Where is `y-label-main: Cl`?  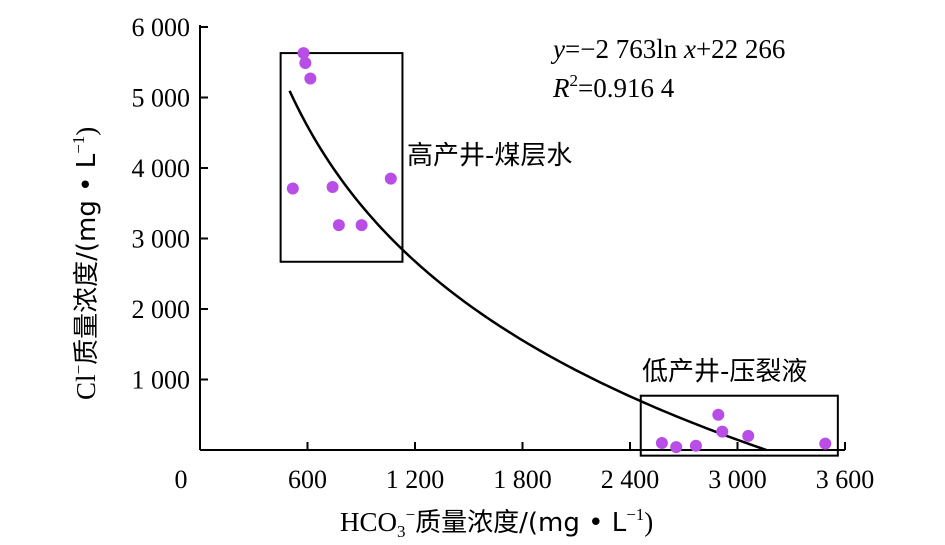 y-label-main: Cl is located at coordinates (86, 387).